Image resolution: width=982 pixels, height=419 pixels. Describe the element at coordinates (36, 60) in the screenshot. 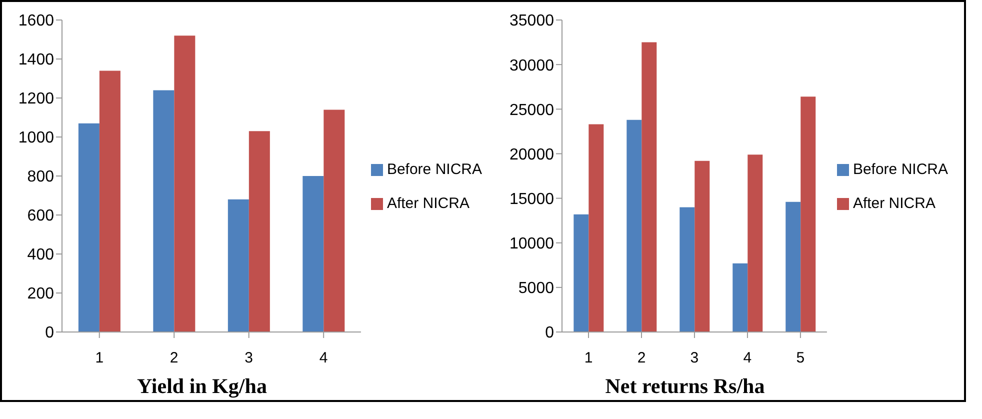

I see `y-tick-label: 1400` at that location.